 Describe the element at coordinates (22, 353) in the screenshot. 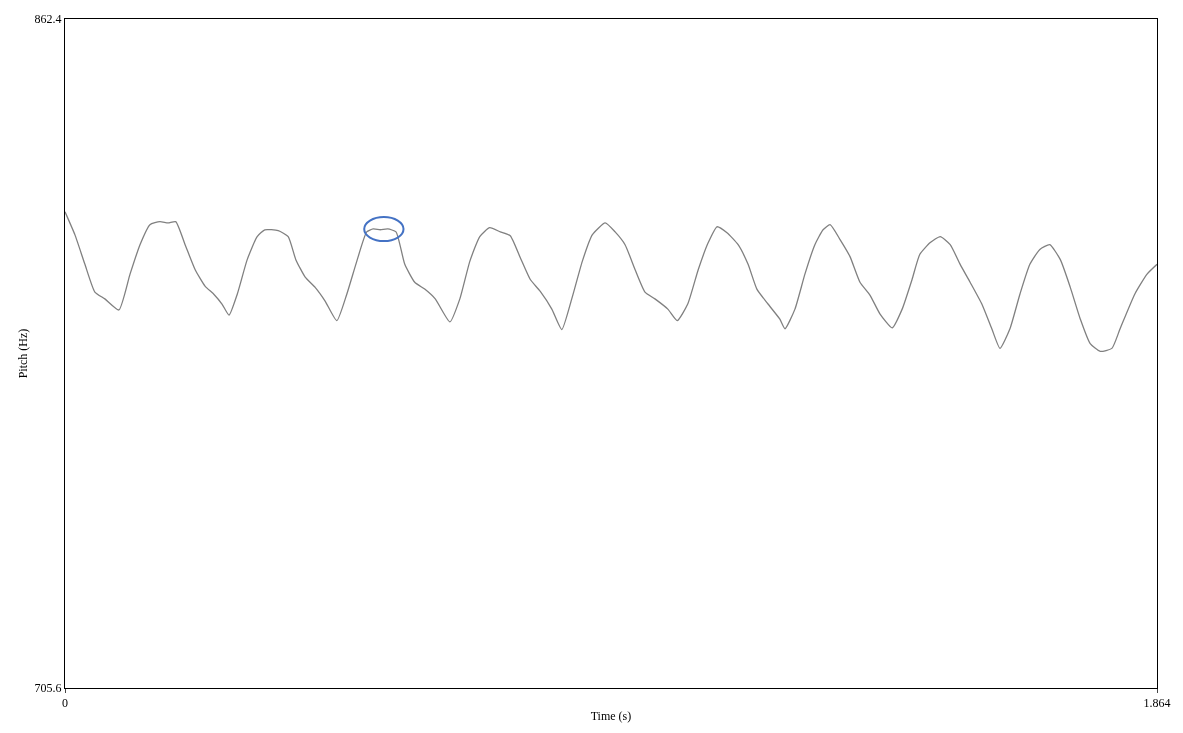

I see `y-axis-title: Pitch (Hz)` at that location.